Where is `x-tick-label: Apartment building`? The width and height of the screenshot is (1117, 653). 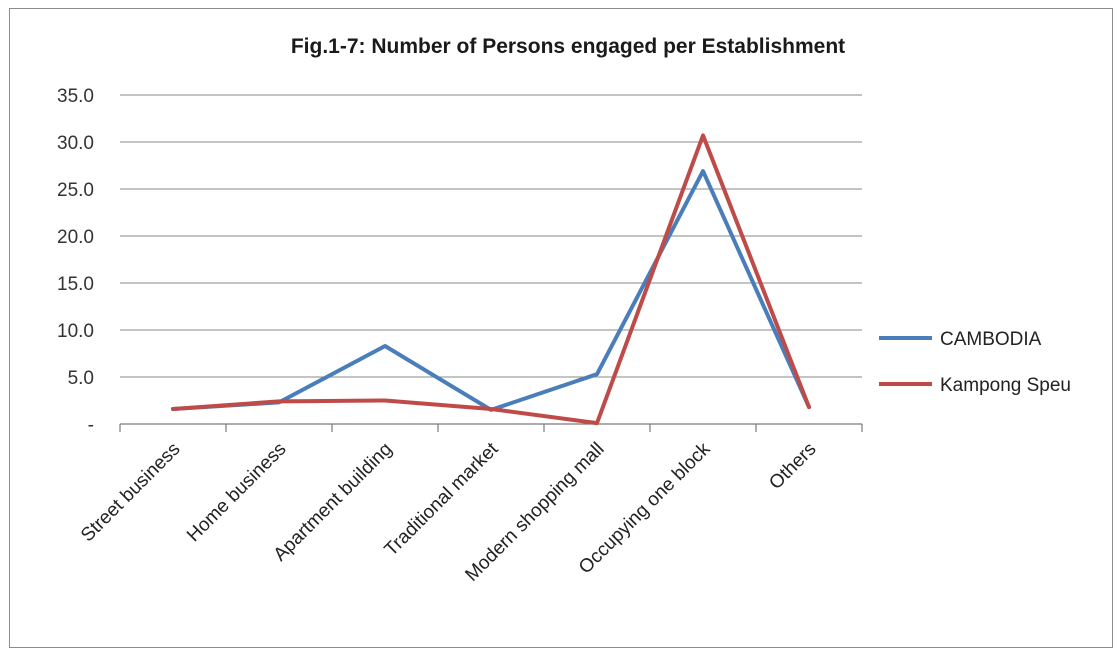
x-tick-label: Apartment building is located at coordinates (333, 502).